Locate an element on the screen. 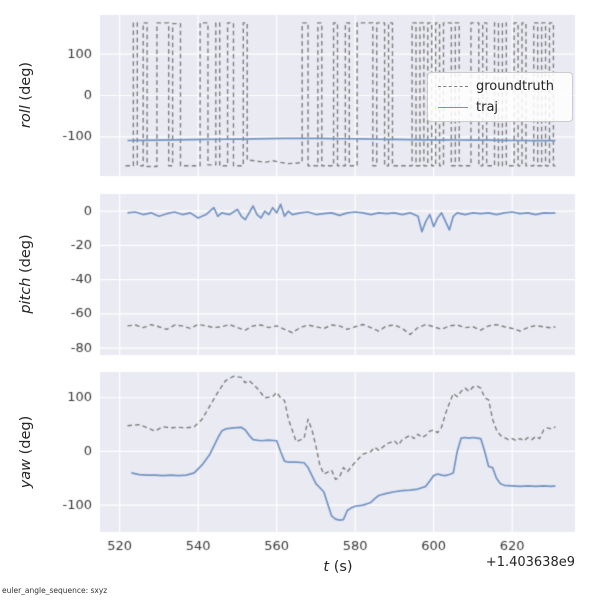 This screenshot has height=600, width=600. legend-label-groundtruth: groundtruth is located at coordinates (515, 86).